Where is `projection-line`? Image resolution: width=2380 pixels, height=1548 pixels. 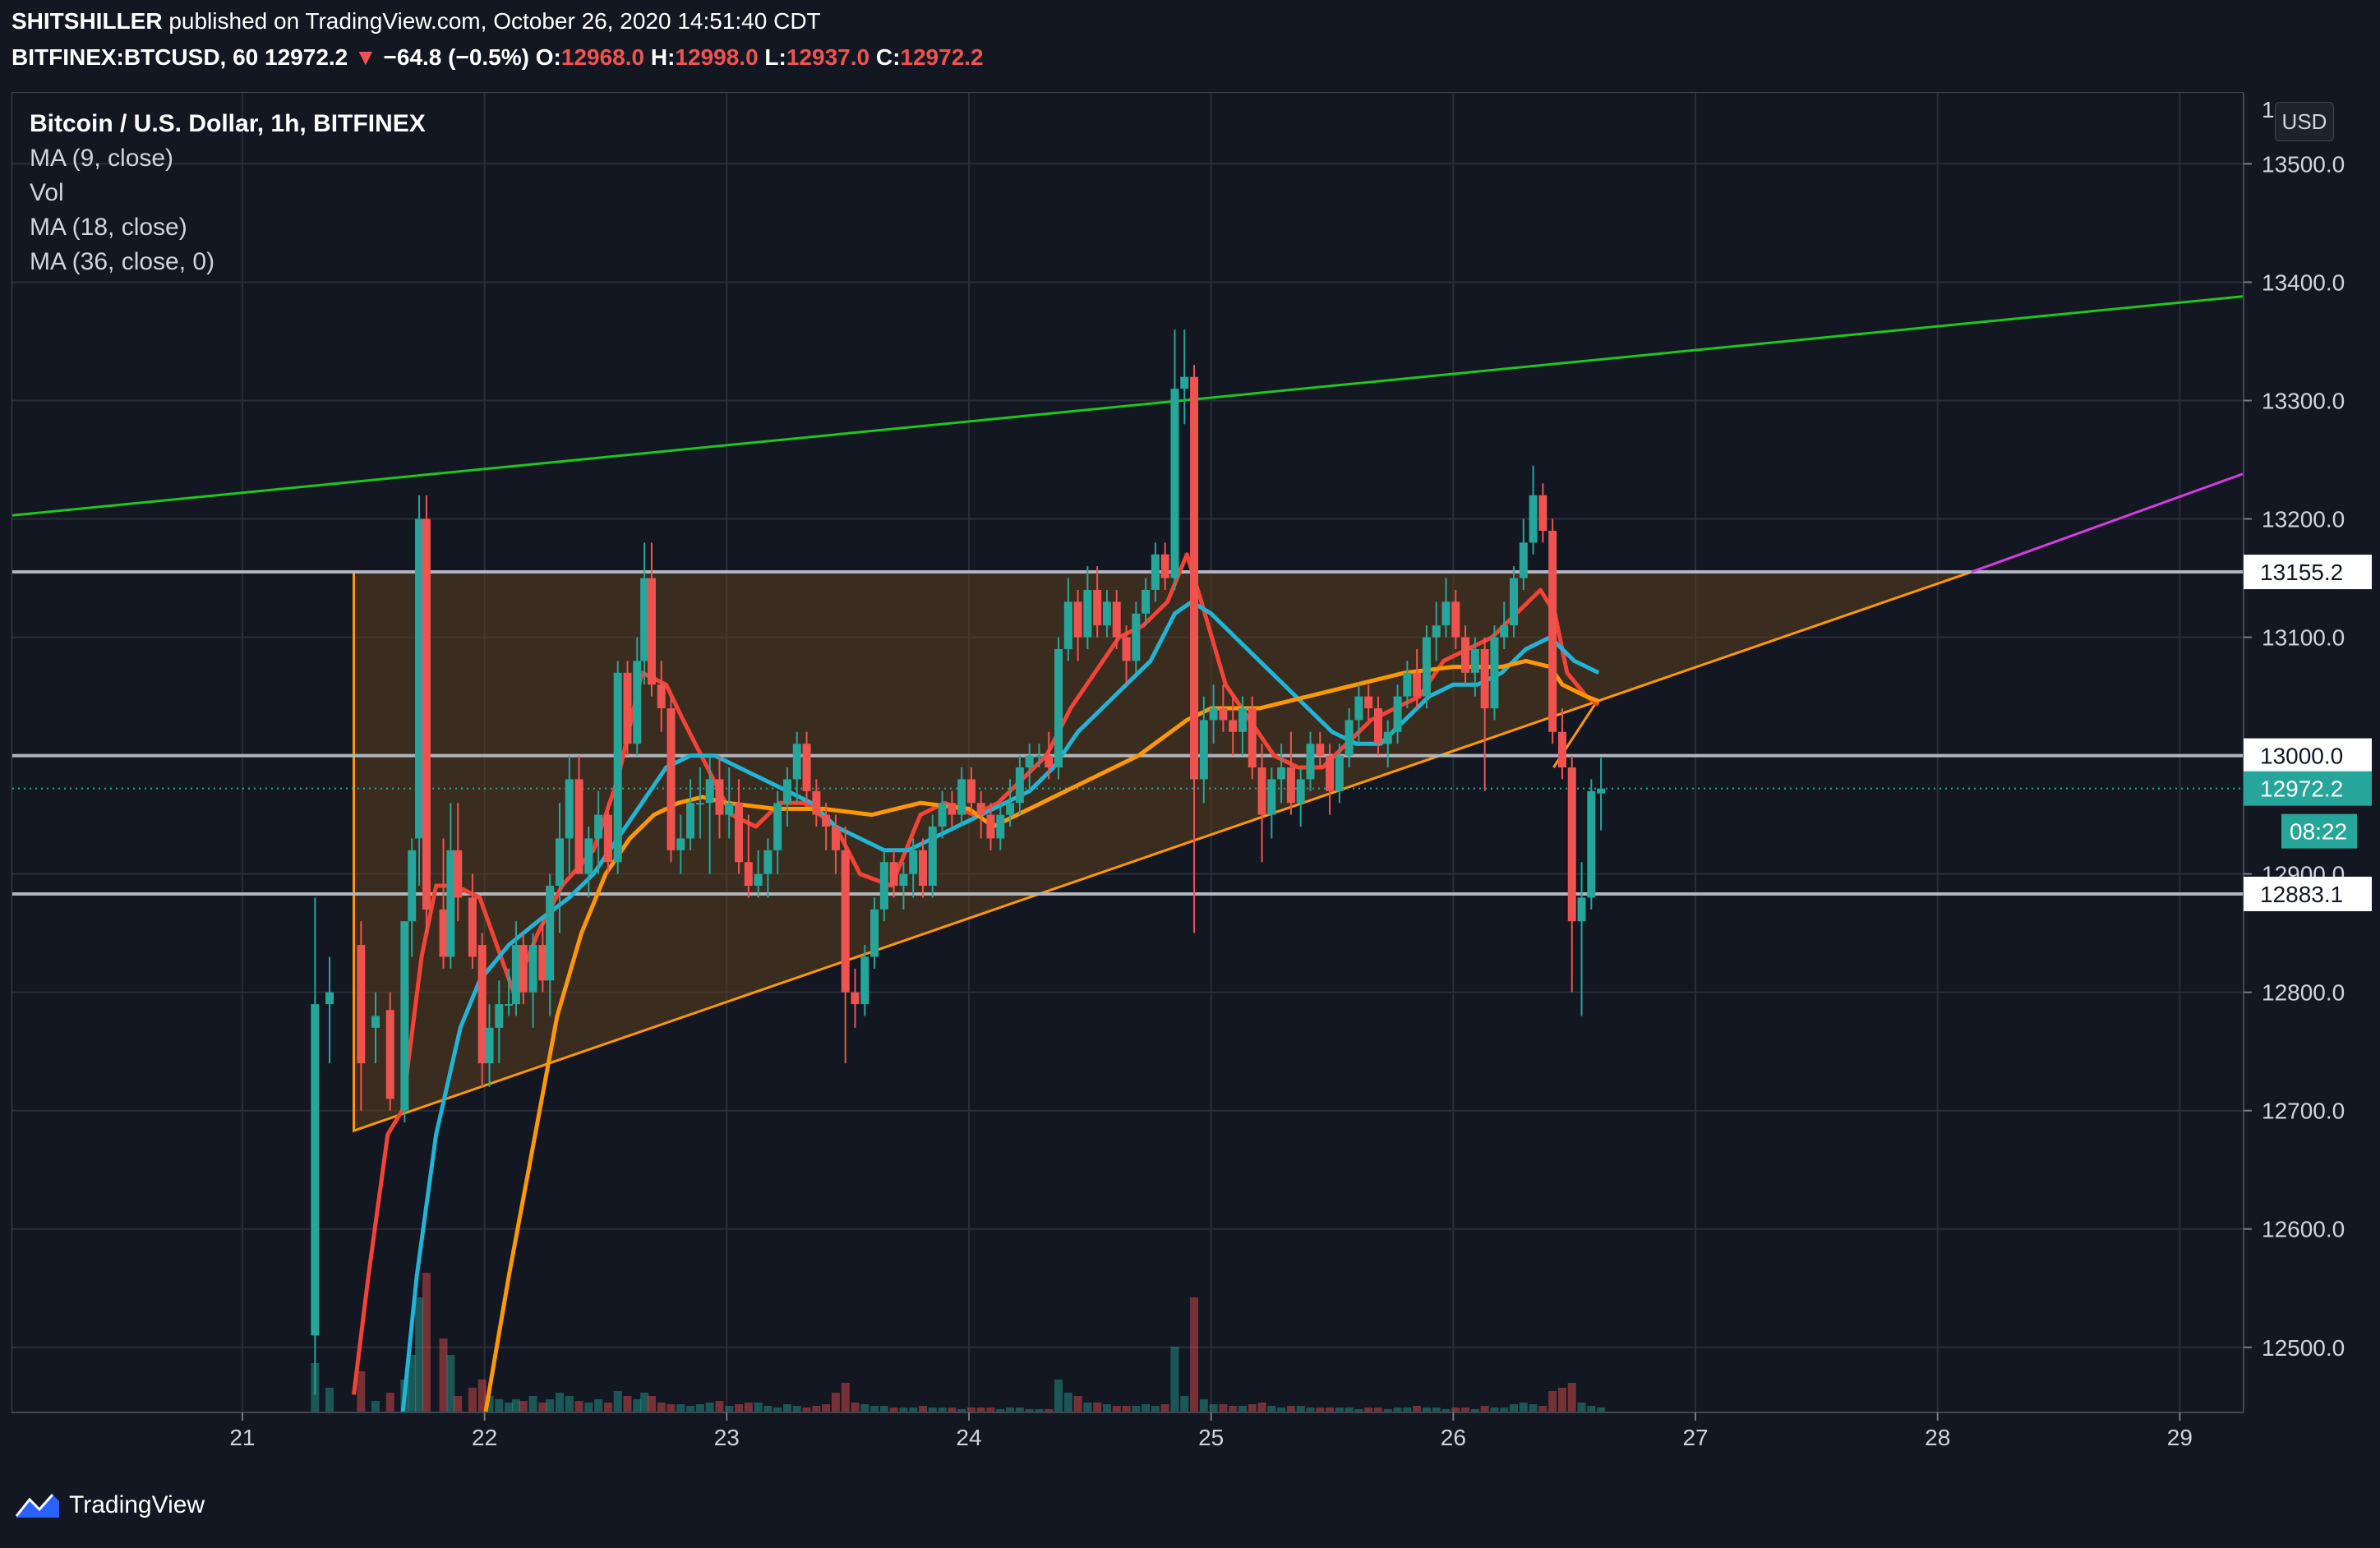 projection-line is located at coordinates (2107, 523).